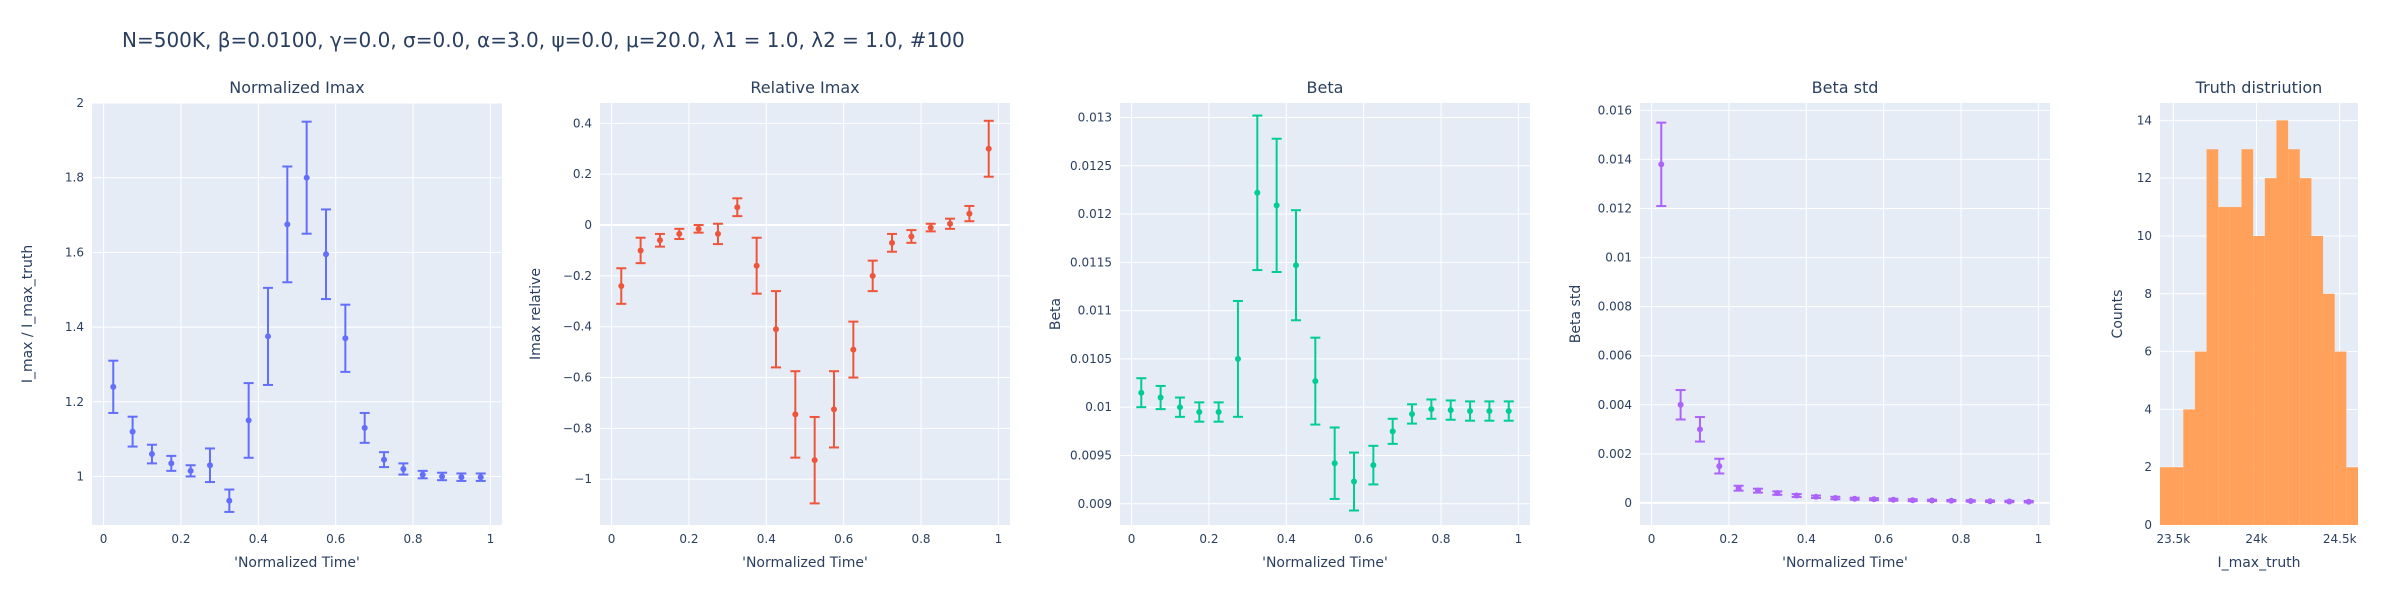  What do you see at coordinates (1091, 455) in the screenshot?
I see `y-tick-label: 0.0095` at bounding box center [1091, 455].